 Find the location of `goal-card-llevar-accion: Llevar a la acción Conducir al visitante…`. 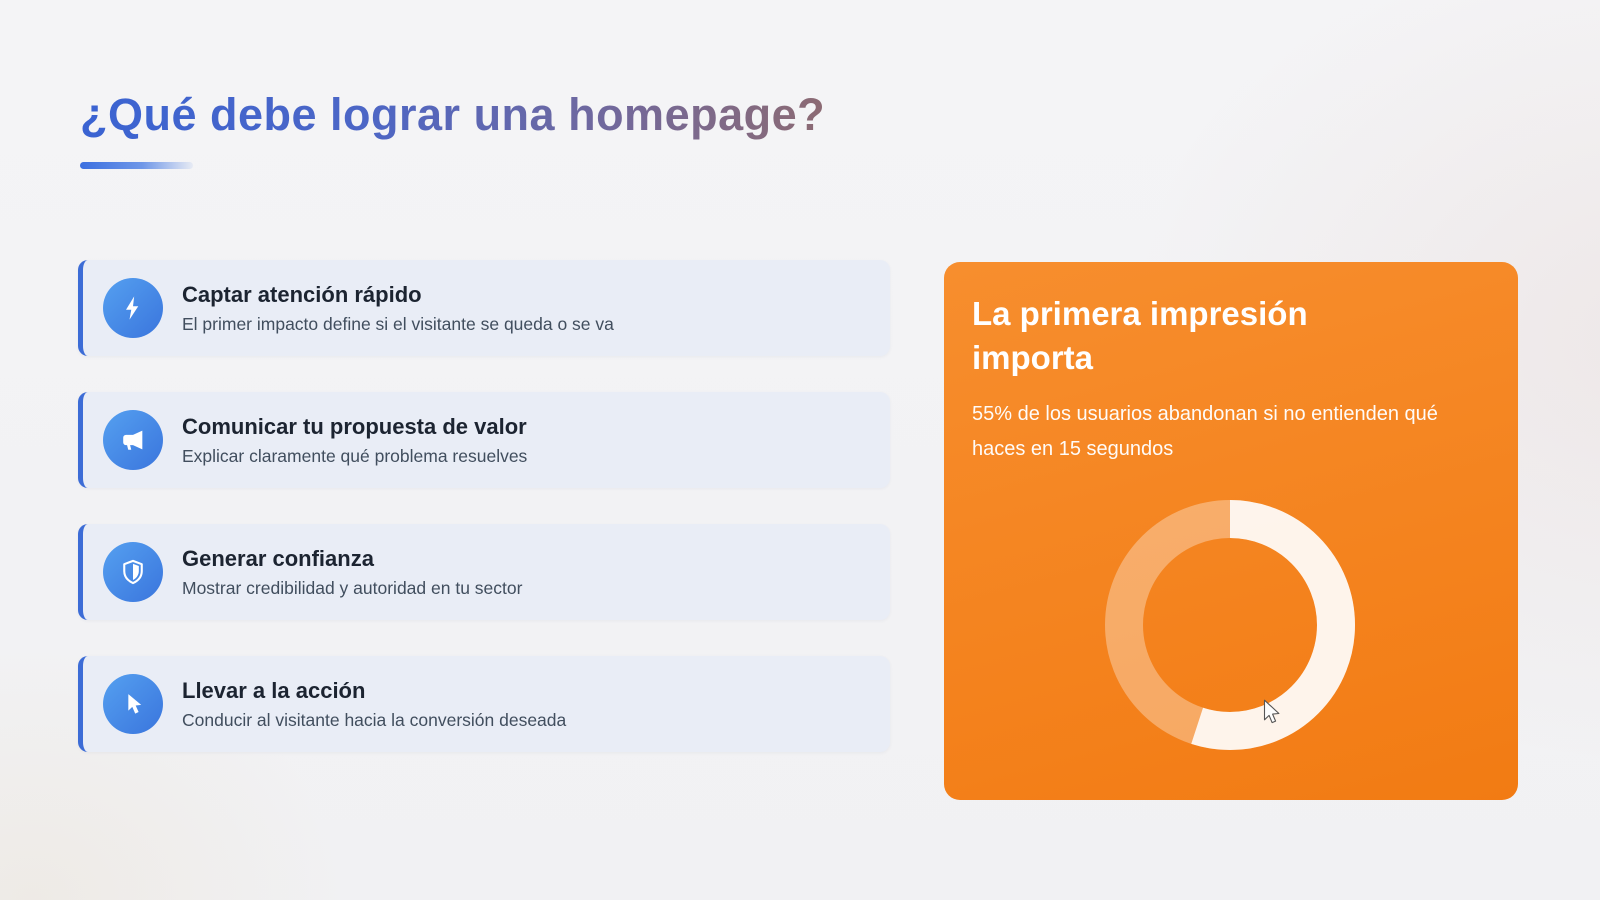

goal-card-llevar-accion: Llevar a la acción Conducir al visitante… is located at coordinates (484, 704).